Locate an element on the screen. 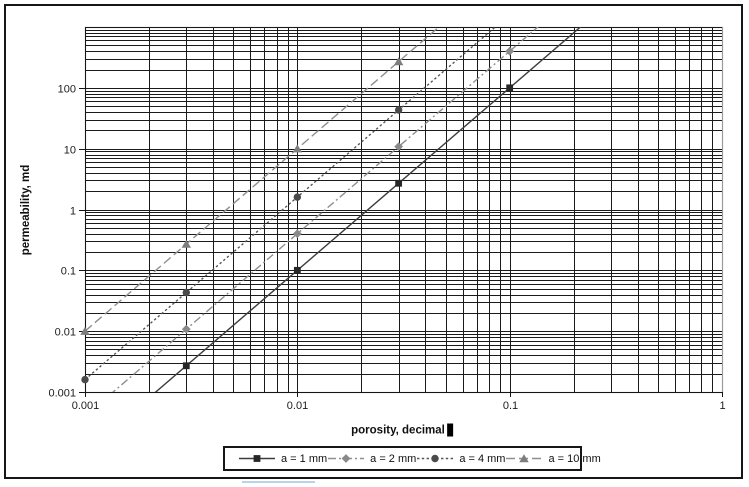  x-tick-label: 0.01 is located at coordinates (297, 406).